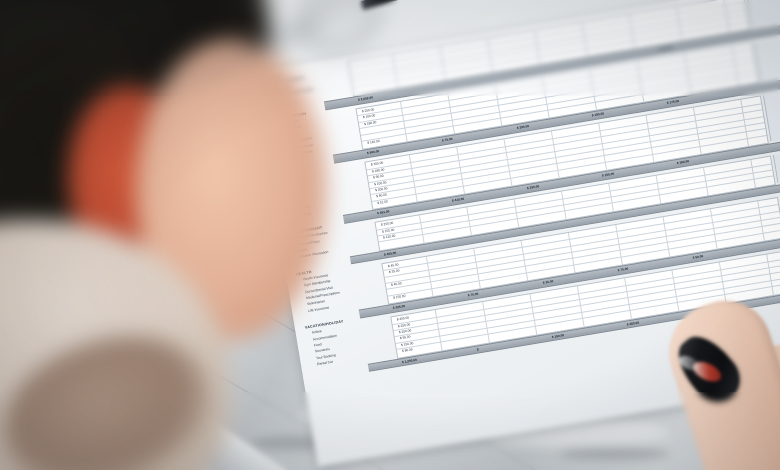 The height and width of the screenshot is (470, 780). I want to click on subtotal-cell: $ 330.00, so click(533, 187).